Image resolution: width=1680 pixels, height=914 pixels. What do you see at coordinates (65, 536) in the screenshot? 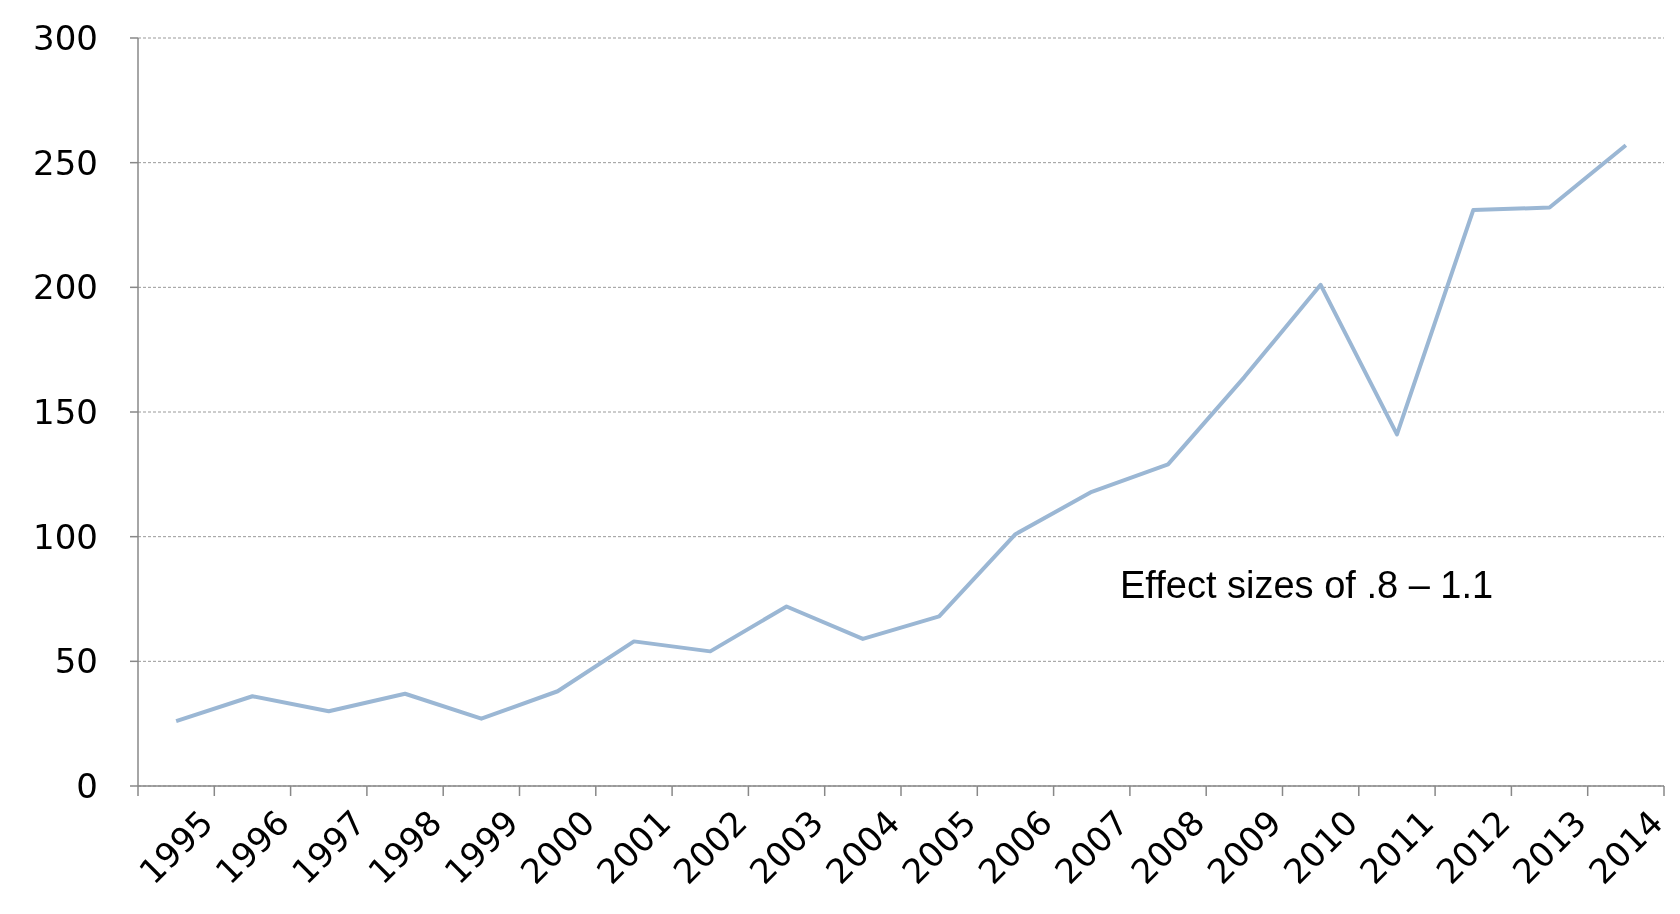
I see `y-tick-label: 100` at bounding box center [65, 536].